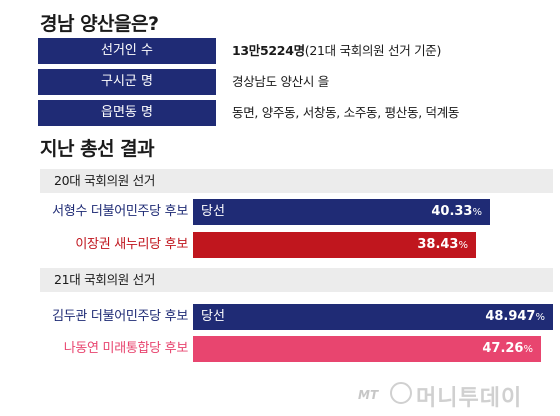  What do you see at coordinates (452, 211) in the screenshot?
I see `data-label-value: 40.33` at bounding box center [452, 211].